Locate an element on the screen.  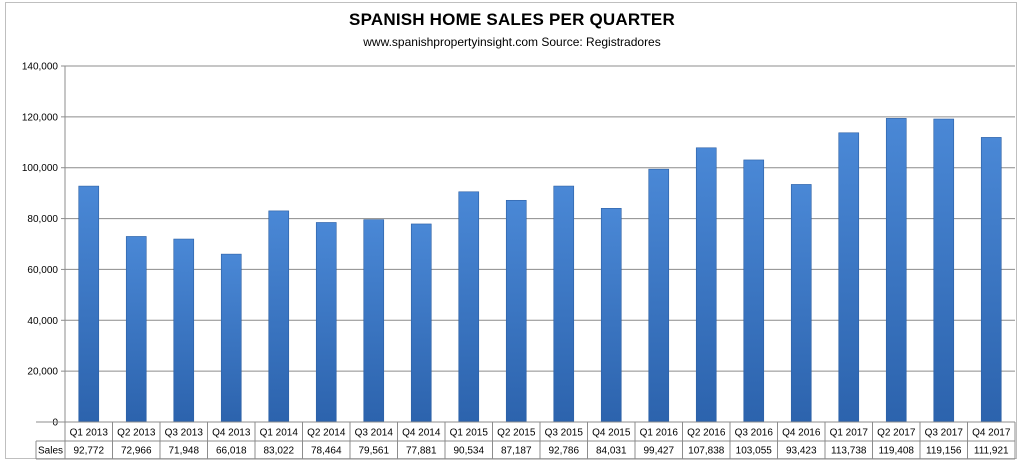
category-label: Q2 2016 is located at coordinates (706, 433).